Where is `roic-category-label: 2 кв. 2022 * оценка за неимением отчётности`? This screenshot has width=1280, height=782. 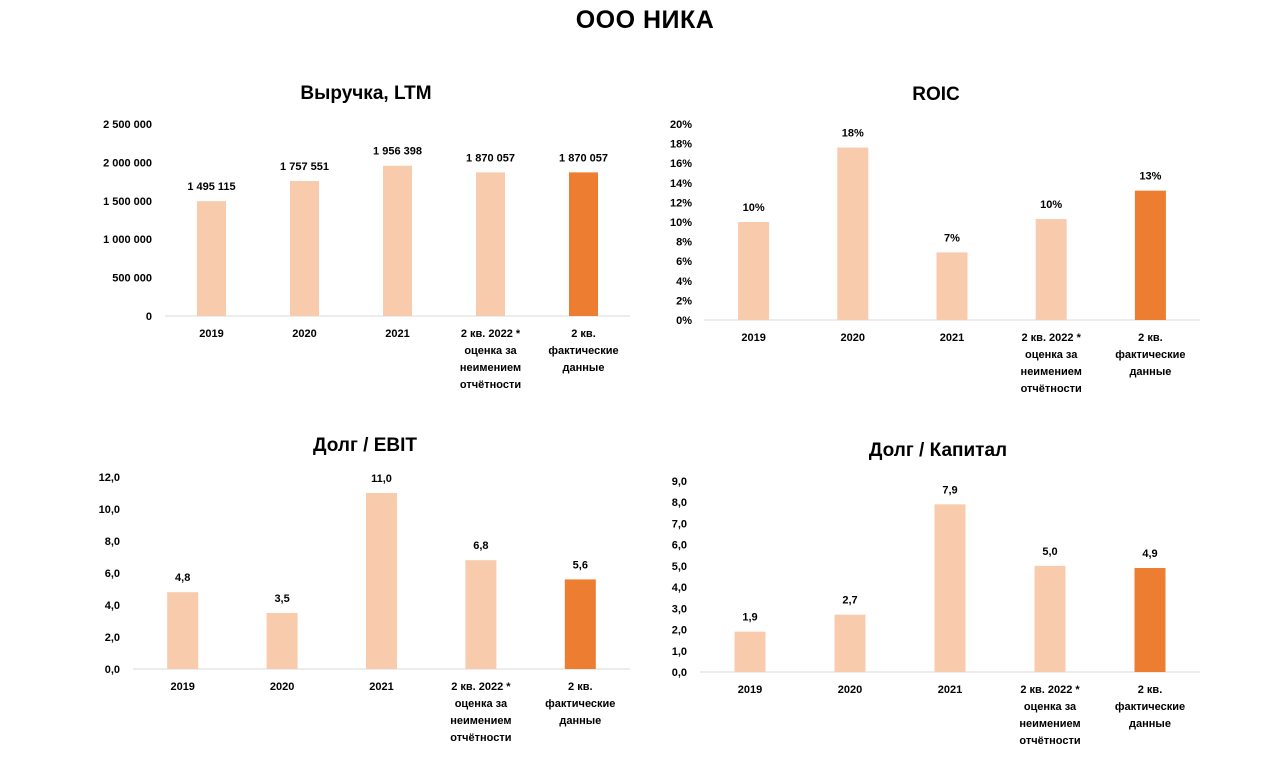
roic-category-label: 2 кв. 2022 * оценка за неимением отчётности is located at coordinates (1051, 363).